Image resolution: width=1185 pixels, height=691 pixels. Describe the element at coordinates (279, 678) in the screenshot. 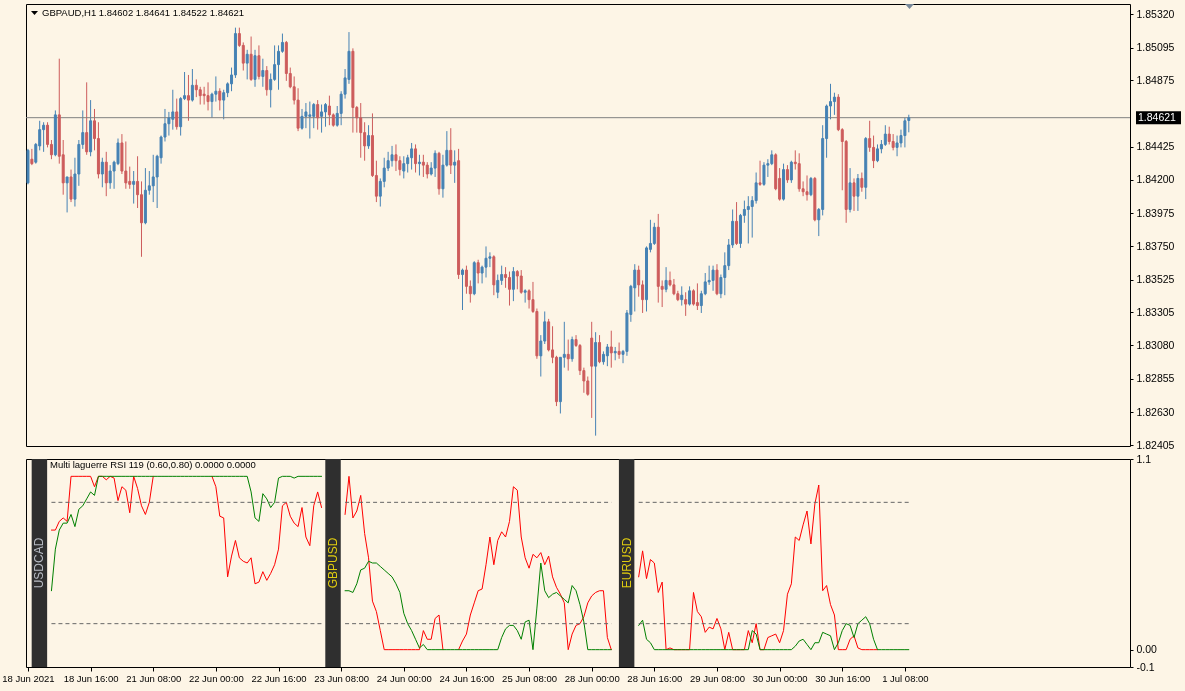

I see `x-tick-label: 22 Jun 16:00` at that location.